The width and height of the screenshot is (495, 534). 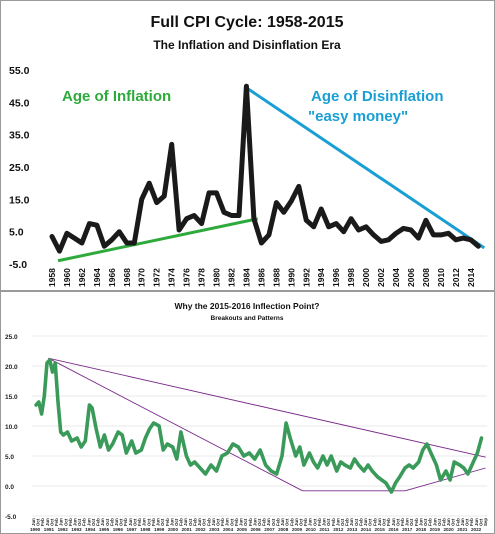 What do you see at coordinates (145, 529) in the screenshot?
I see `chart2-year-label: 1998` at bounding box center [145, 529].